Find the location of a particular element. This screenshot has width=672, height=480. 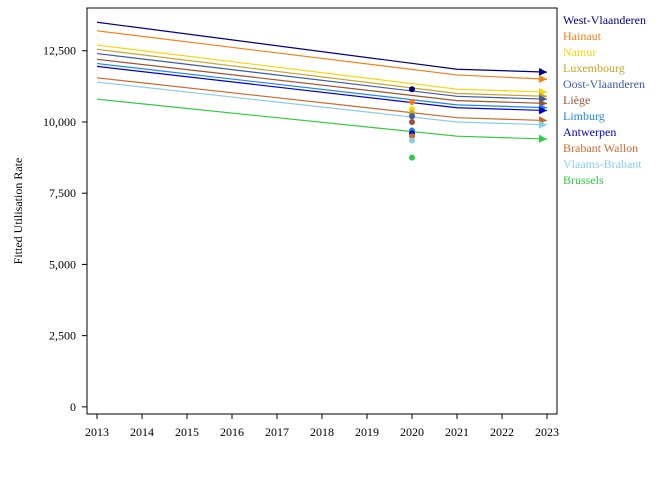

y-tick-label: 7,500 is located at coordinates (62, 193).